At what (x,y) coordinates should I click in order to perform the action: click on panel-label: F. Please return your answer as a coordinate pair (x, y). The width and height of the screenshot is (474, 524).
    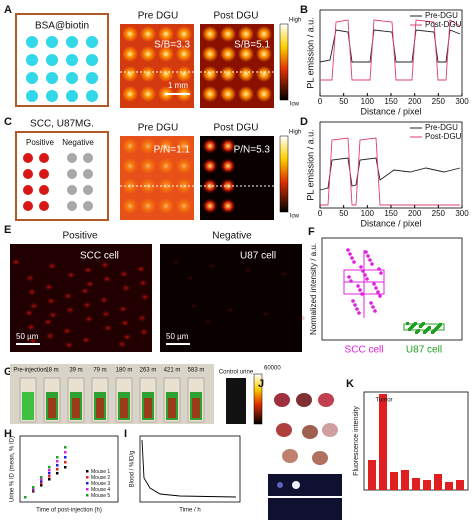
    Looking at the image, I should click on (311, 232).